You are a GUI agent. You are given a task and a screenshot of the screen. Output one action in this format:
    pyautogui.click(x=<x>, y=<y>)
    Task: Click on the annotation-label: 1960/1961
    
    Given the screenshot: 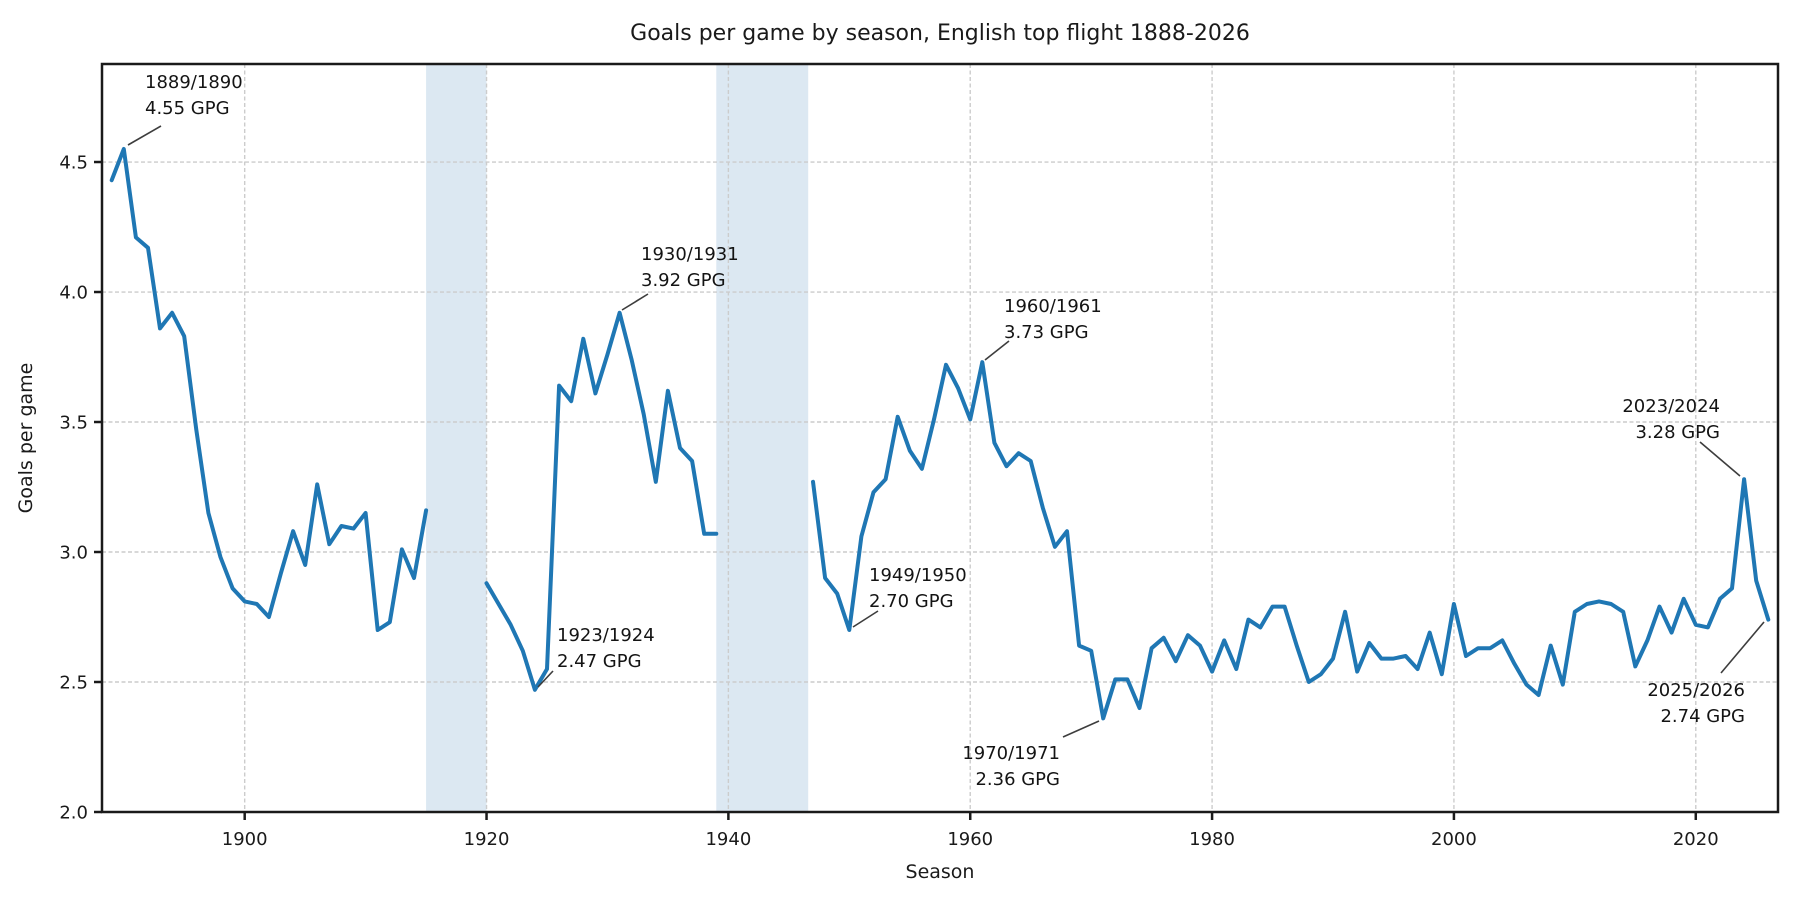 What is the action you would take?
    pyautogui.click(x=1053, y=306)
    